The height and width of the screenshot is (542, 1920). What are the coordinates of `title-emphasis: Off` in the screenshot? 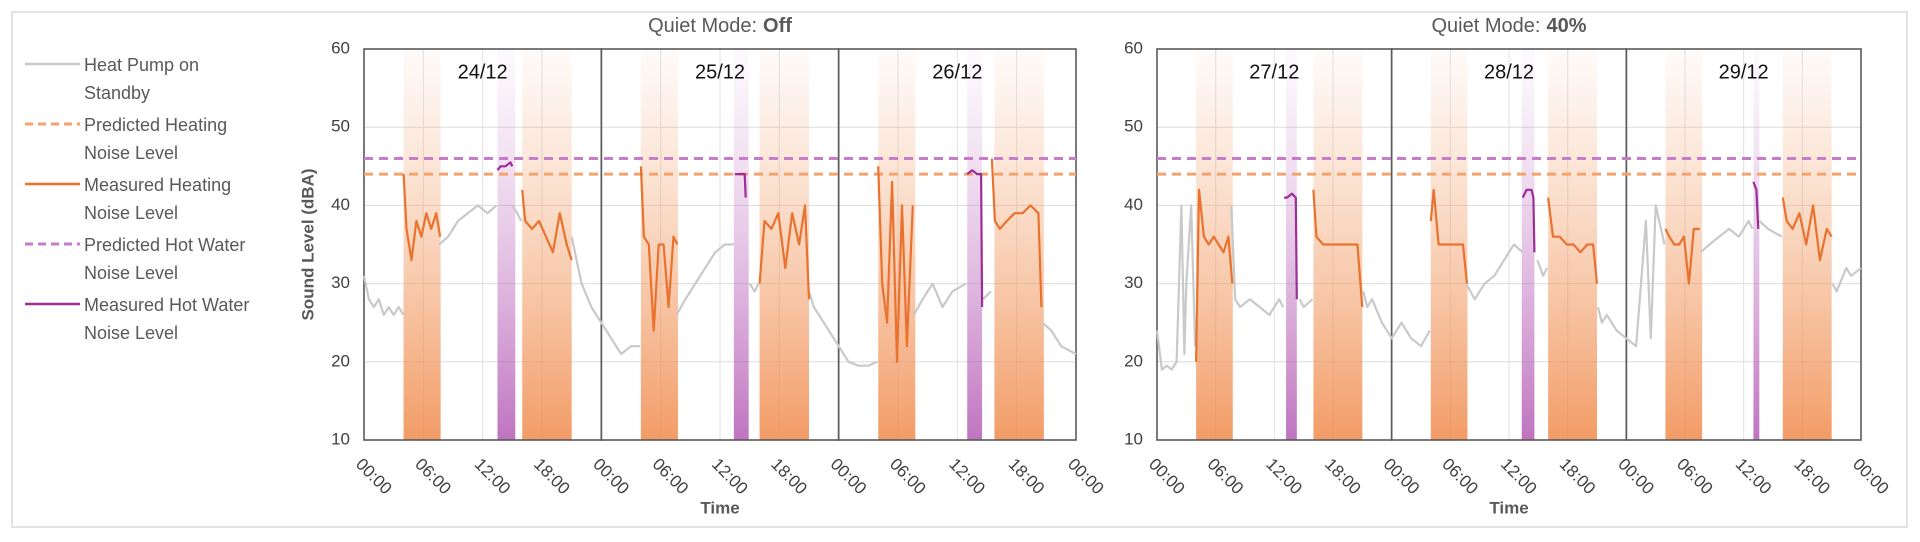 It's located at (777, 26).